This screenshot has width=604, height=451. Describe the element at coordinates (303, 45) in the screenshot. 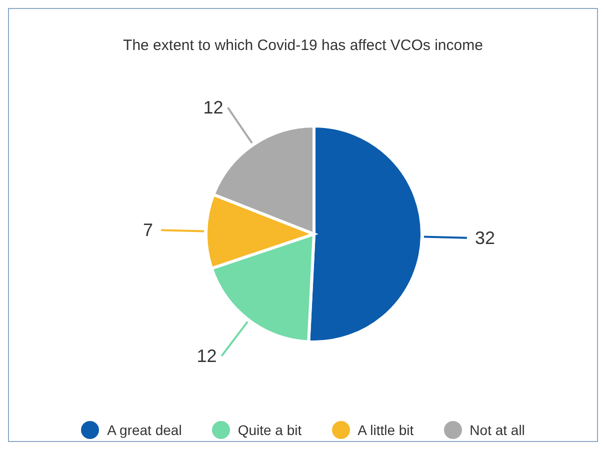

I see `chart-title: The extent to which Covid-19 has affect VCOs income` at that location.